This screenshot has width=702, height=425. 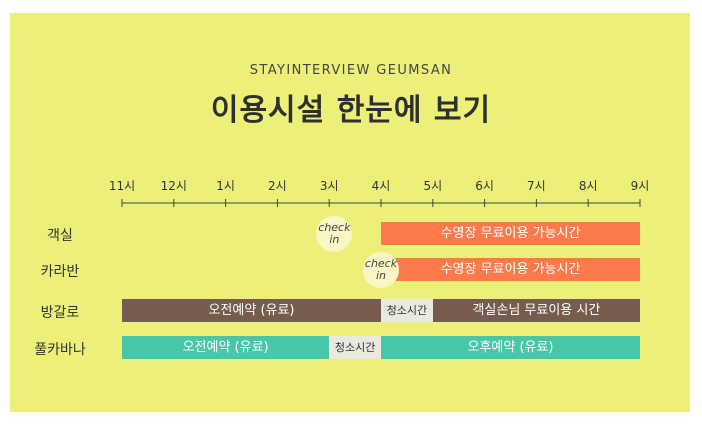 What do you see at coordinates (432, 186) in the screenshot?
I see `hour-label: 5시` at bounding box center [432, 186].